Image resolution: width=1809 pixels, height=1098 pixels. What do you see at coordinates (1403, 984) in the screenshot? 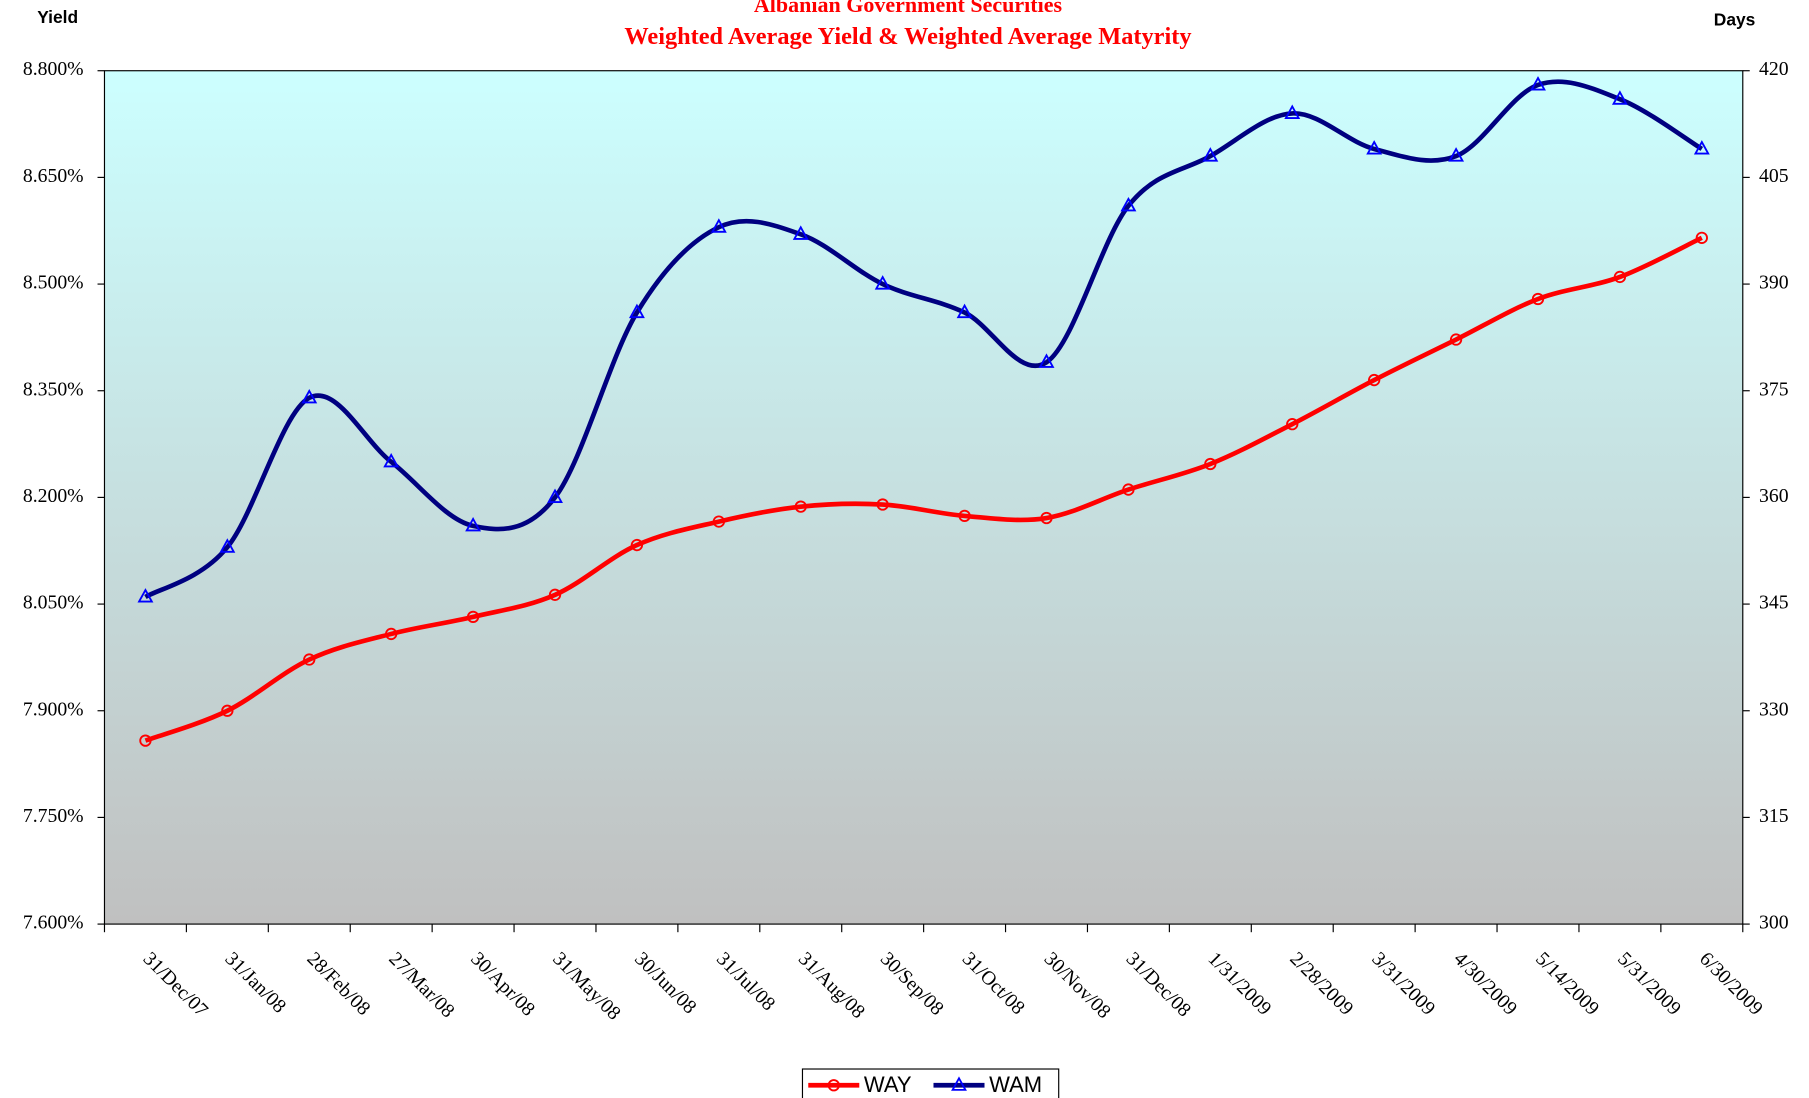
I see `x-tick-label: 3/31/2009` at bounding box center [1403, 984].